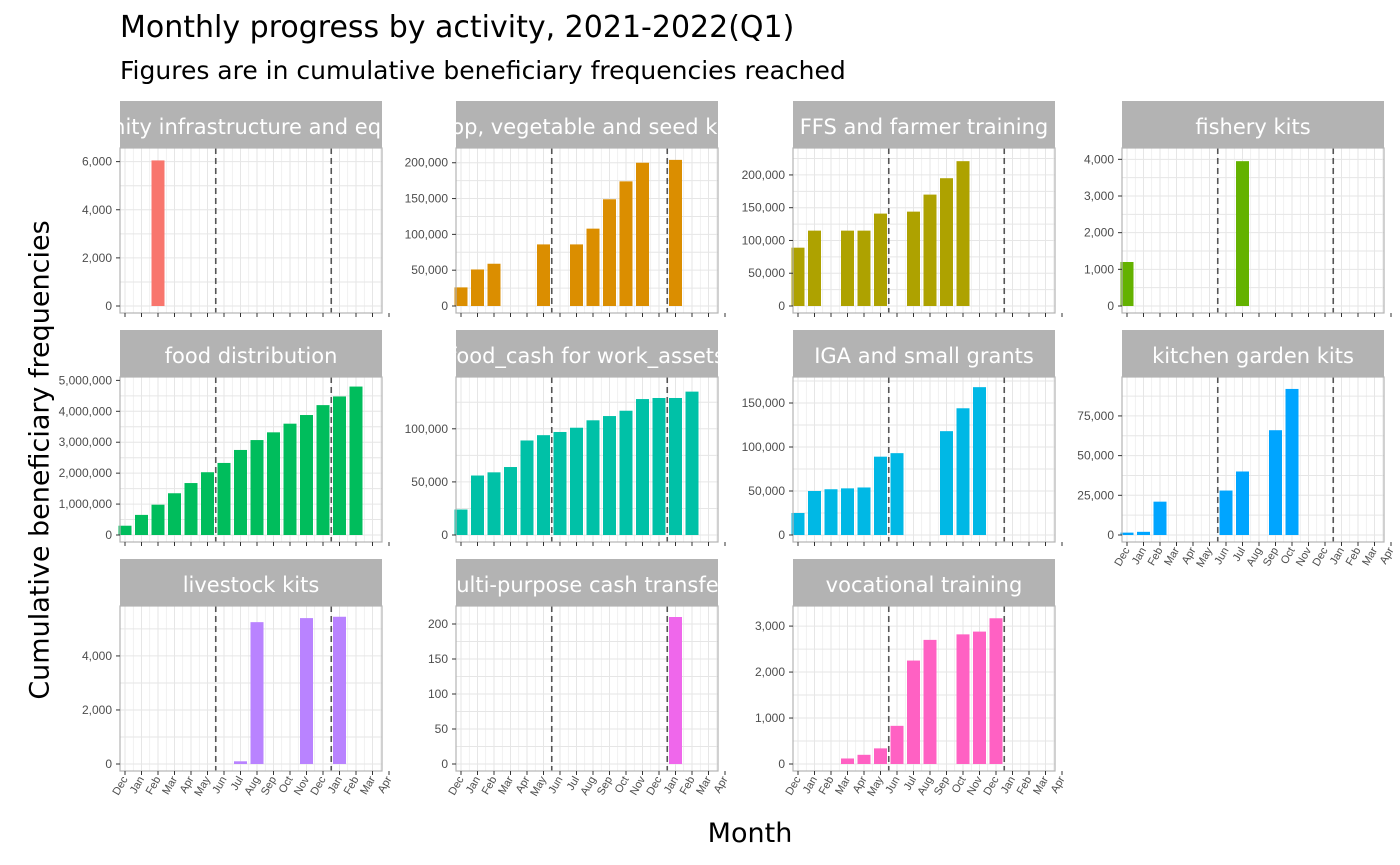  I want to click on y-tick-label: 200, so click(438, 624).